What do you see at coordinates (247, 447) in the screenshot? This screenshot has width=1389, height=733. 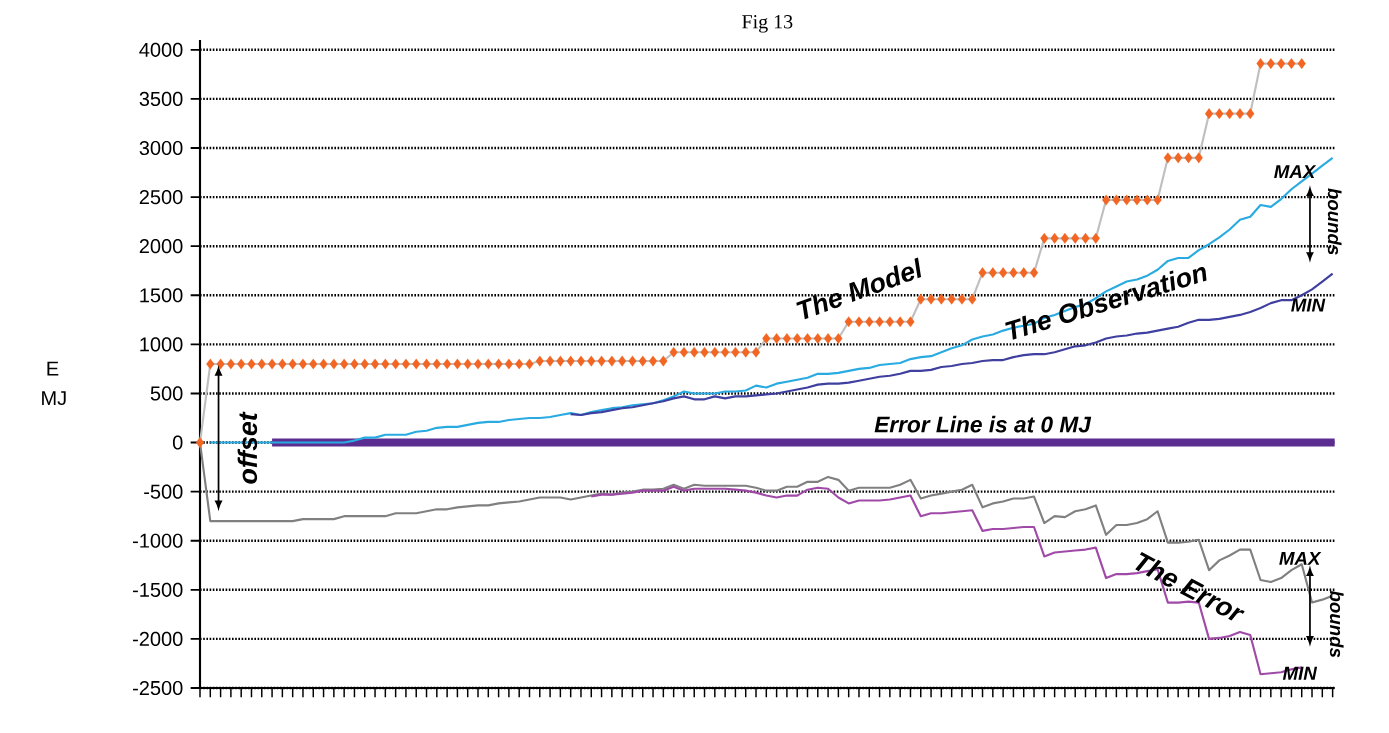 I see `annotation: offset` at bounding box center [247, 447].